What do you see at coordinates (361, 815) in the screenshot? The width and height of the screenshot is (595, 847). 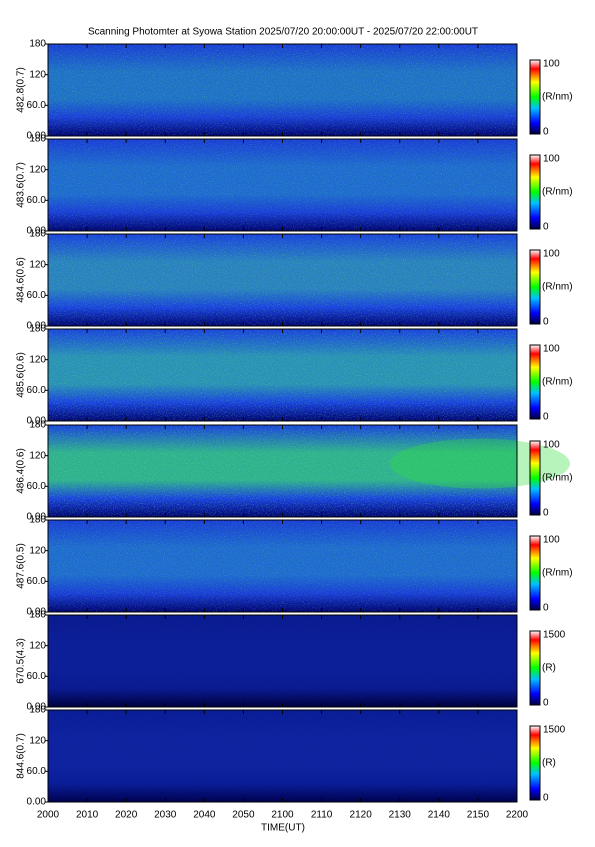 I see `x-tick-label: 2120` at bounding box center [361, 815].